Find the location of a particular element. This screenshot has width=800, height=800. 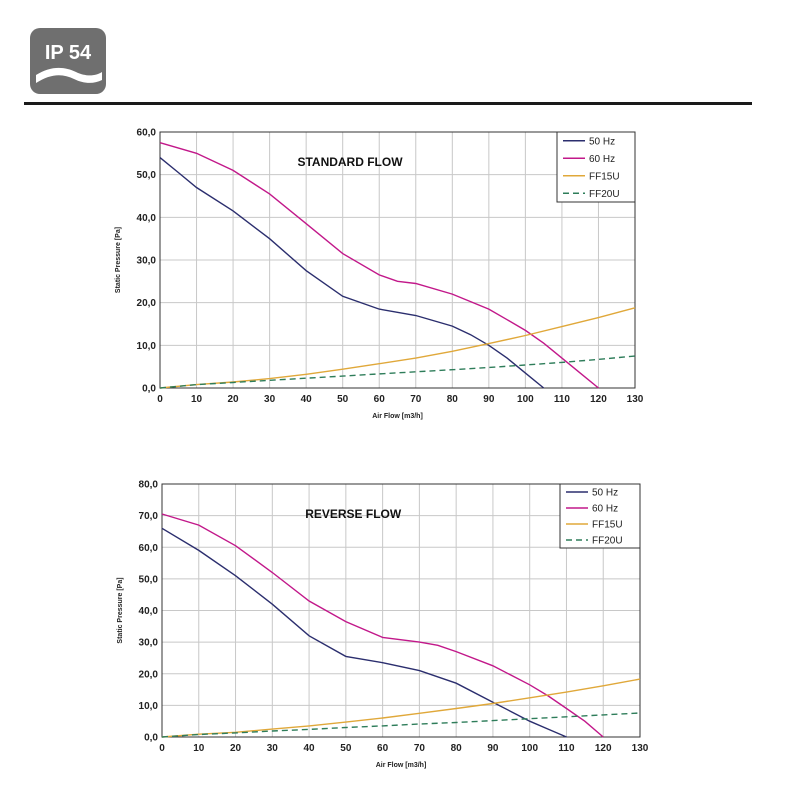

chart2-series-ff20u is located at coordinates (401, 725).